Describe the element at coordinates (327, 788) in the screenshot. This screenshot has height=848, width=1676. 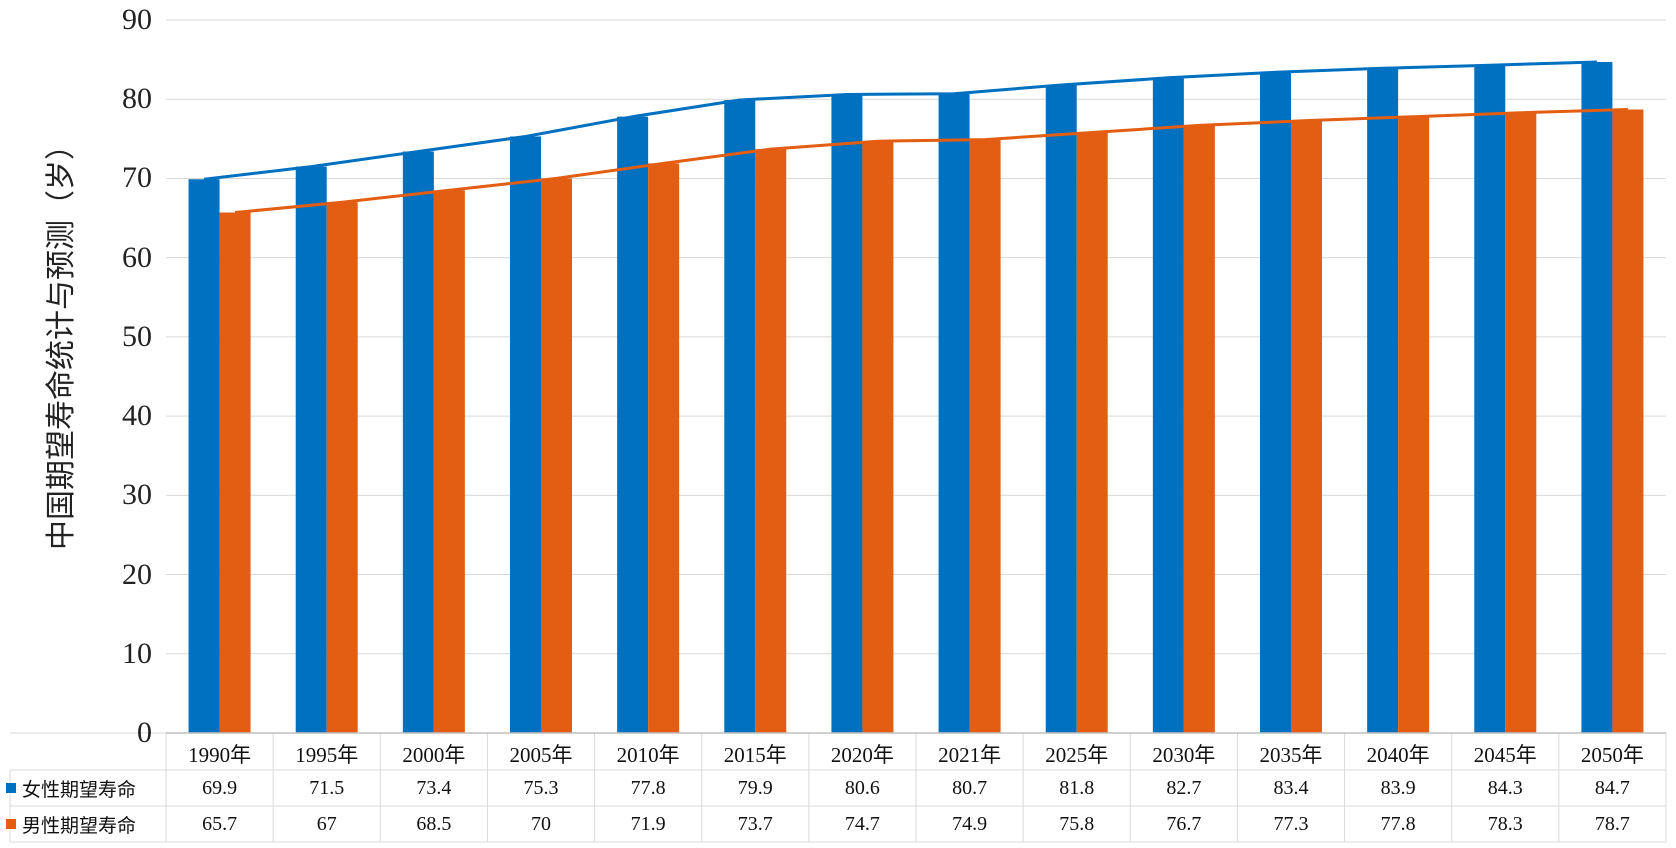
I see `data-table-value: 71.5` at that location.